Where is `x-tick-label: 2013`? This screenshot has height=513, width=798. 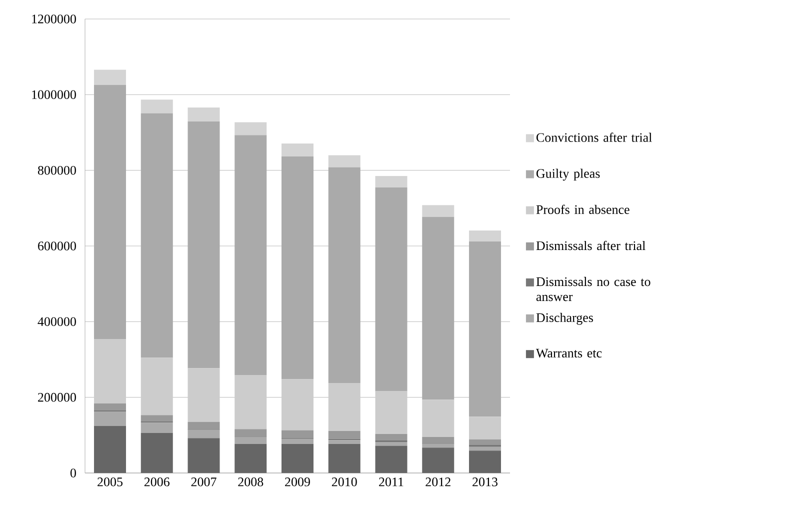
x-tick-label: 2013 is located at coordinates (485, 482).